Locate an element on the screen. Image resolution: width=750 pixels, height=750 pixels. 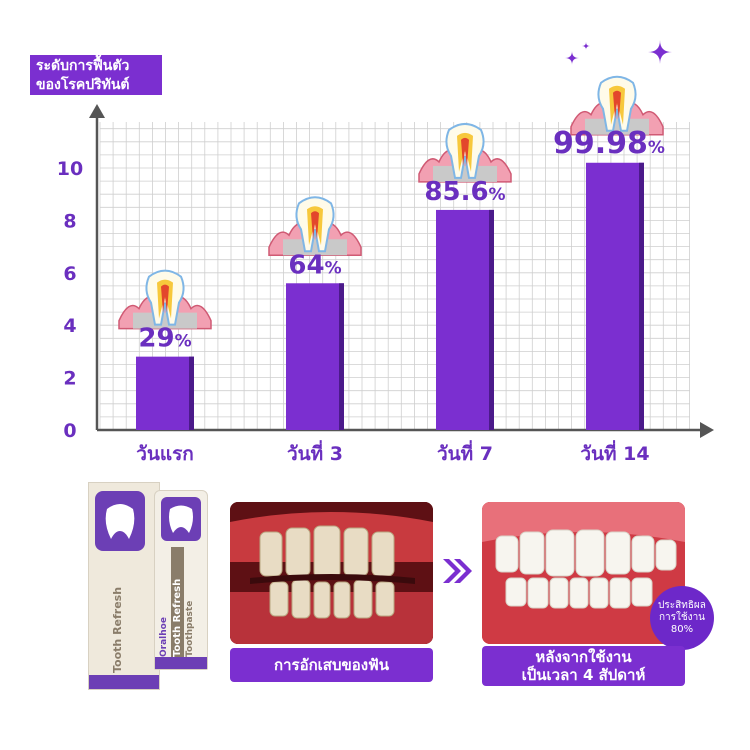
toothpaste-box: Tooth Refresh is located at coordinates (124, 586).